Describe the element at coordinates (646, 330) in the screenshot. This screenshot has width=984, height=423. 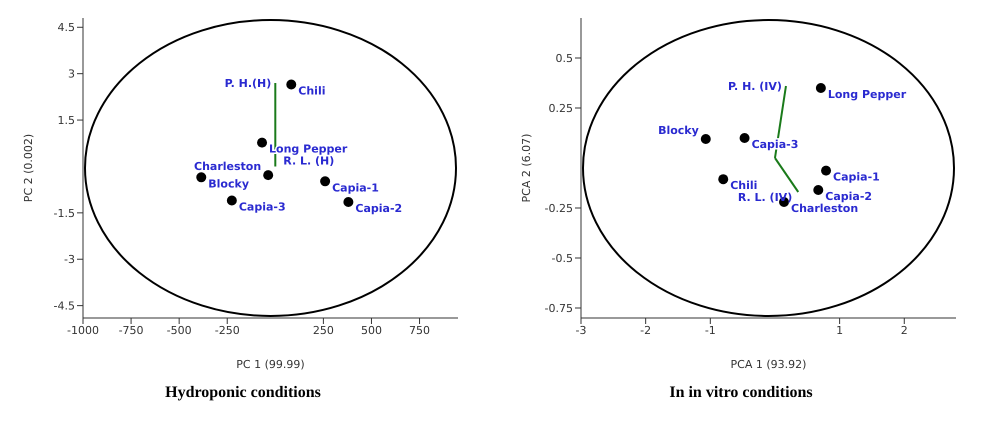
I see `x-tick-label: -2` at that location.